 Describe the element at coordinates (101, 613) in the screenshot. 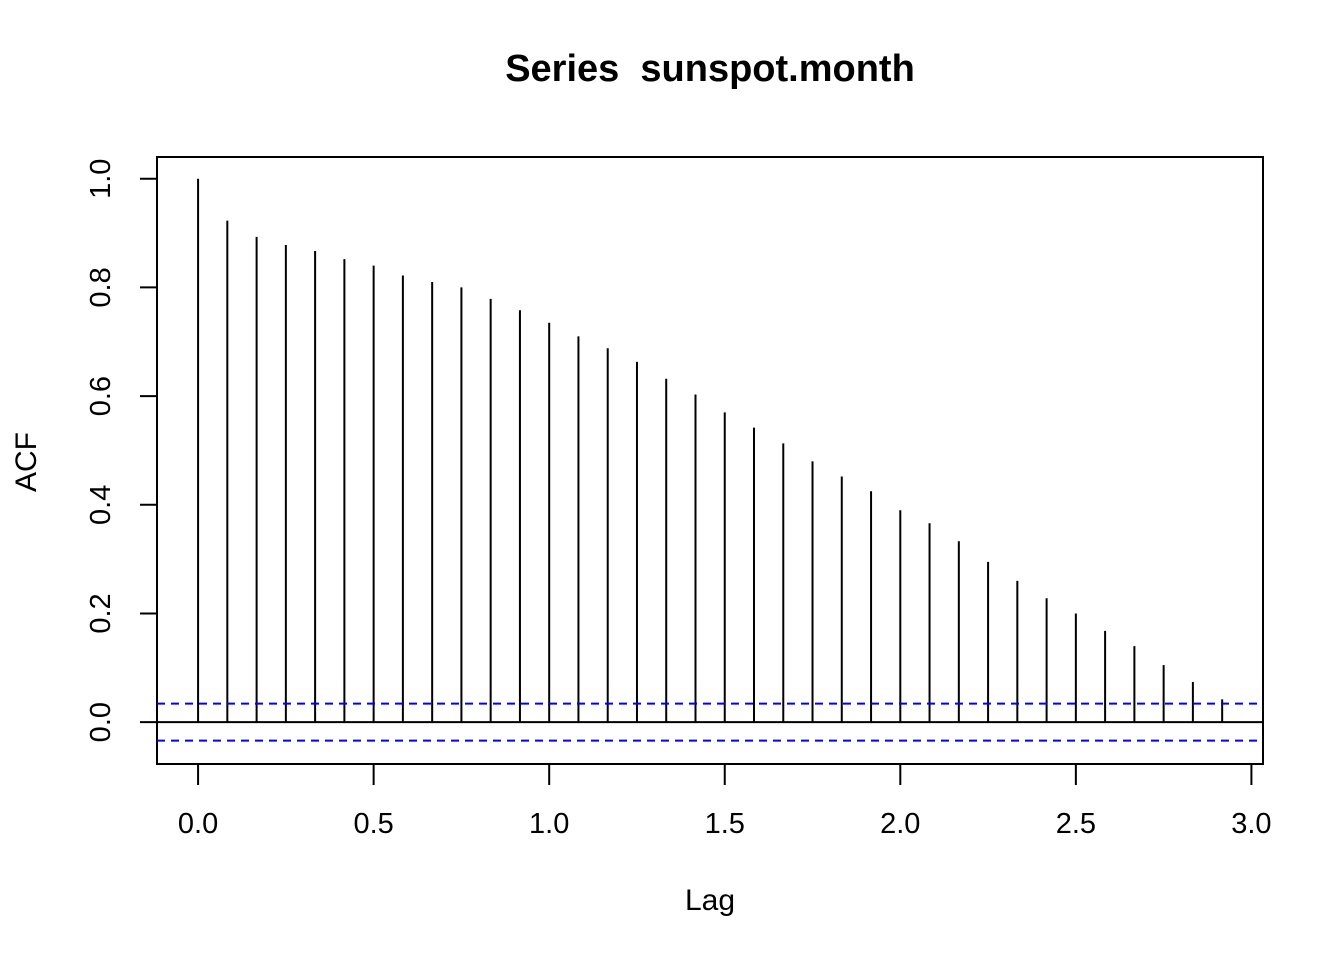

I see `y-tick-label: 0.2` at that location.